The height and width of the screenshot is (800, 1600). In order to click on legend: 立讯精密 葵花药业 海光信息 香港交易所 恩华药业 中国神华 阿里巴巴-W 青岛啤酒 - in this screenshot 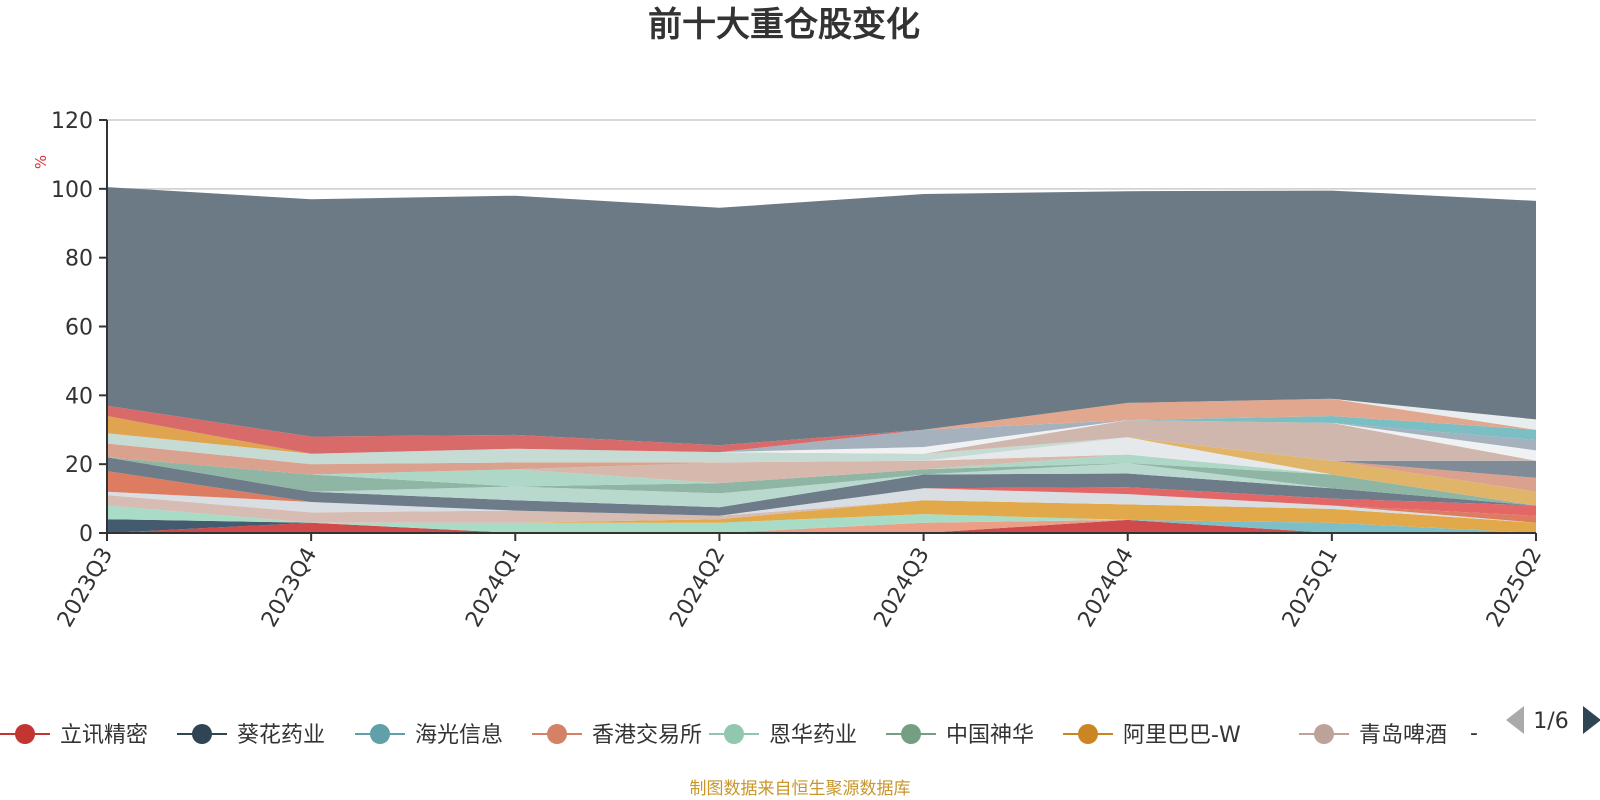, I will do `click(739, 734)`.